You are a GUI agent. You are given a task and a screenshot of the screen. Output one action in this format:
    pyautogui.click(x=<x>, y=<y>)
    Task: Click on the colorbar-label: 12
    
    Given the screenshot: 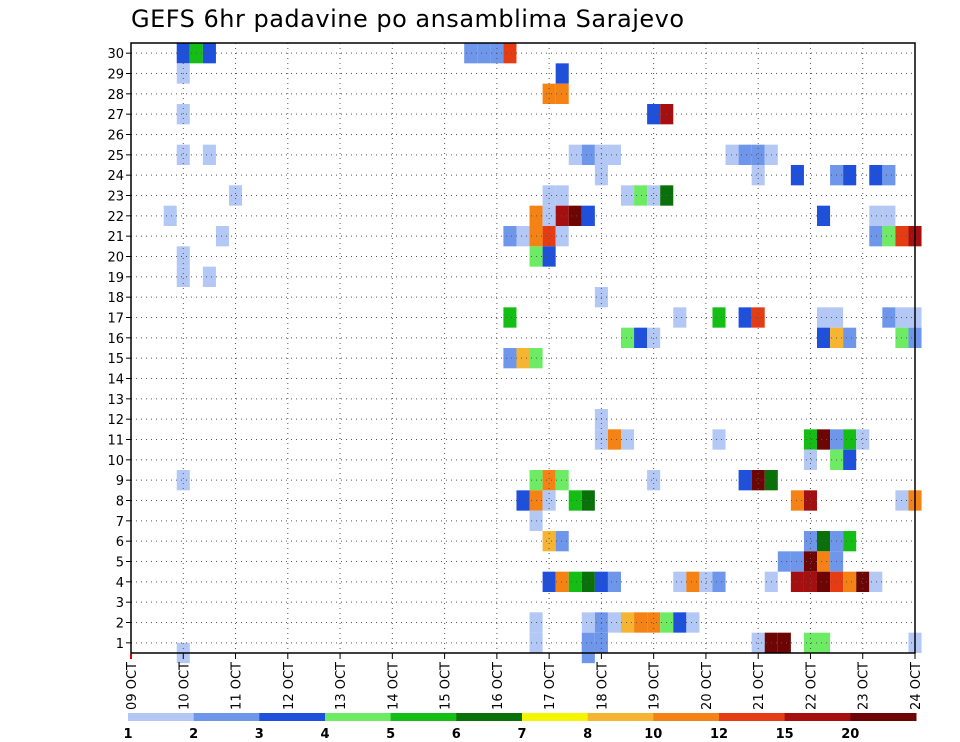 What is the action you would take?
    pyautogui.click(x=719, y=734)
    